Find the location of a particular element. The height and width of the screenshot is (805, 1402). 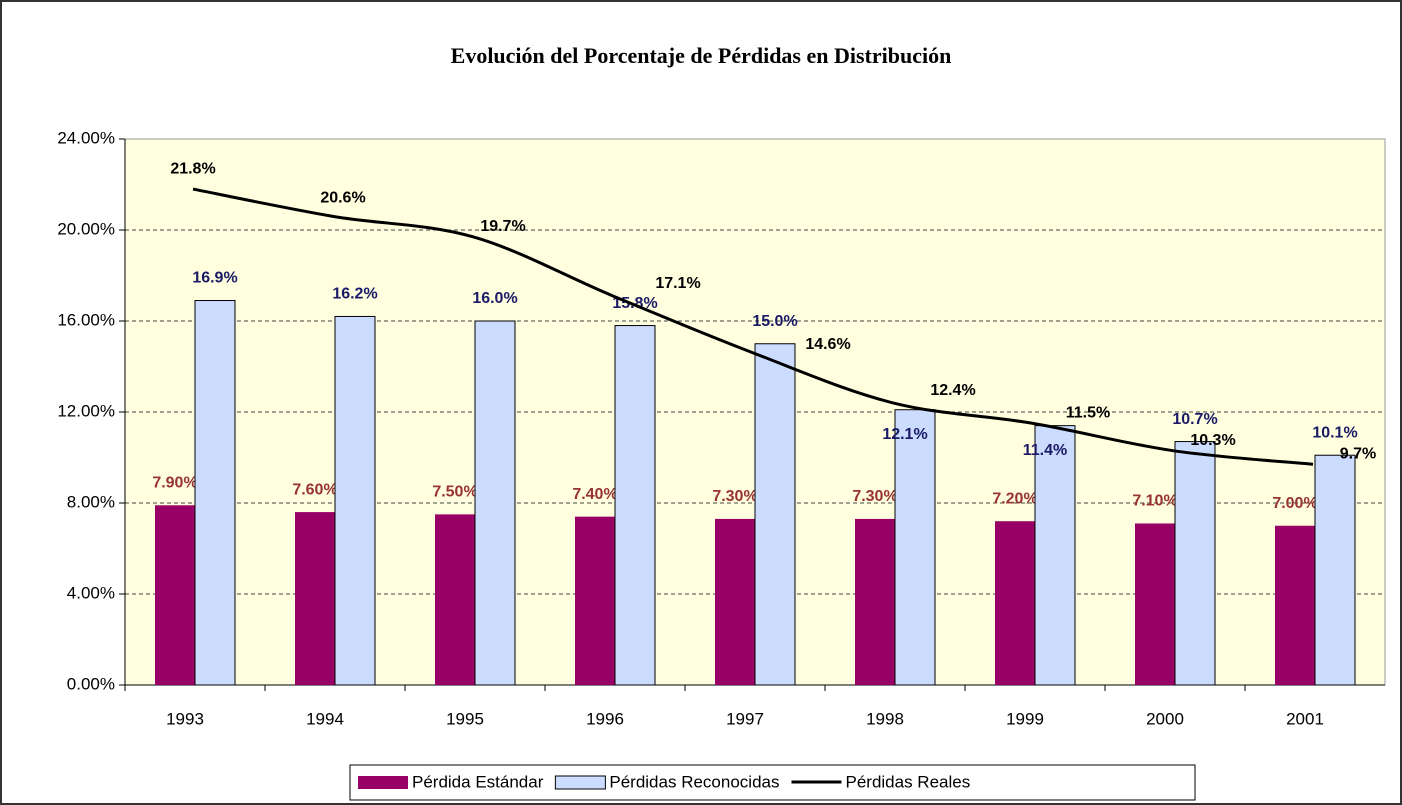

y-tick-label: 20.00% is located at coordinates (86, 228).